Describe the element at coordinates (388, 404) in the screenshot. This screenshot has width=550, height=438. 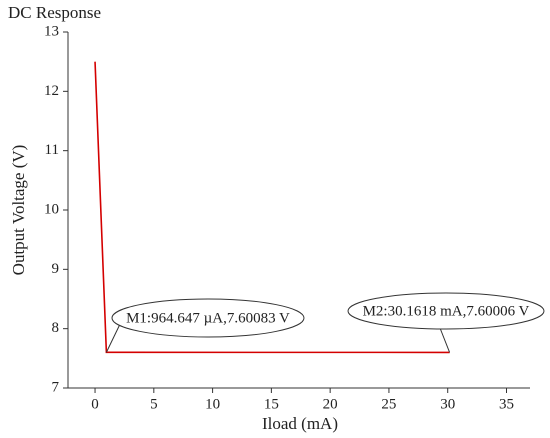
I see `x-tick-label: 25` at that location.